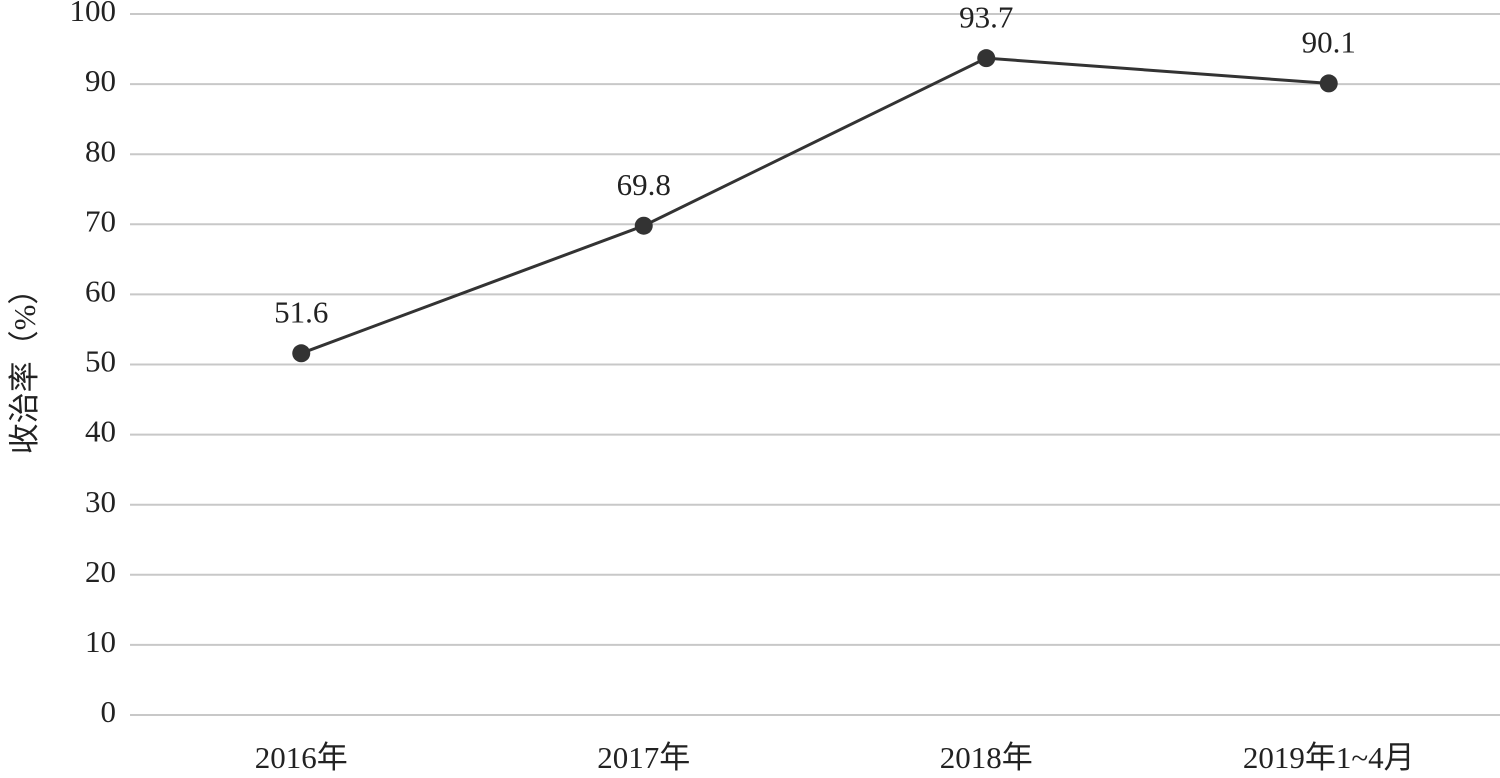 This screenshot has height=778, width=1500. Describe the element at coordinates (644, 184) in the screenshot. I see `data-label: 69.8` at that location.